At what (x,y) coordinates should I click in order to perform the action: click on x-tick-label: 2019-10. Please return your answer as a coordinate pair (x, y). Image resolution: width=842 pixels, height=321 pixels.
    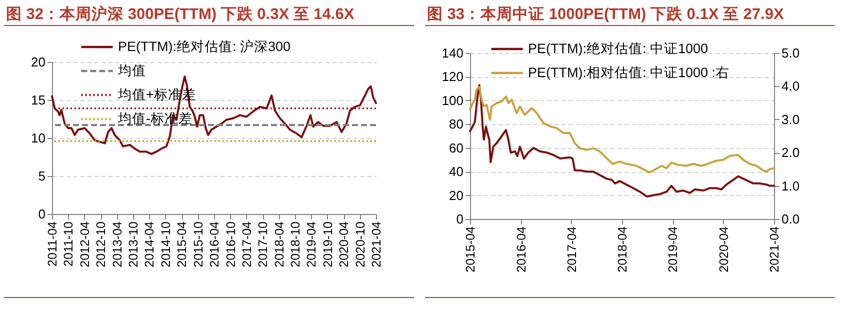
    Looking at the image, I should click on (327, 244).